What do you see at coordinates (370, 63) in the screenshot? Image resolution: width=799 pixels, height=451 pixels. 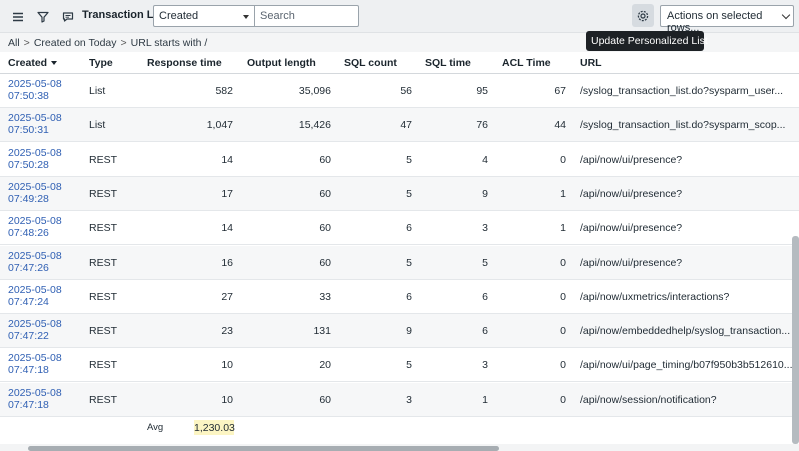 I see `column-header-sql-count: SQL count` at bounding box center [370, 63].